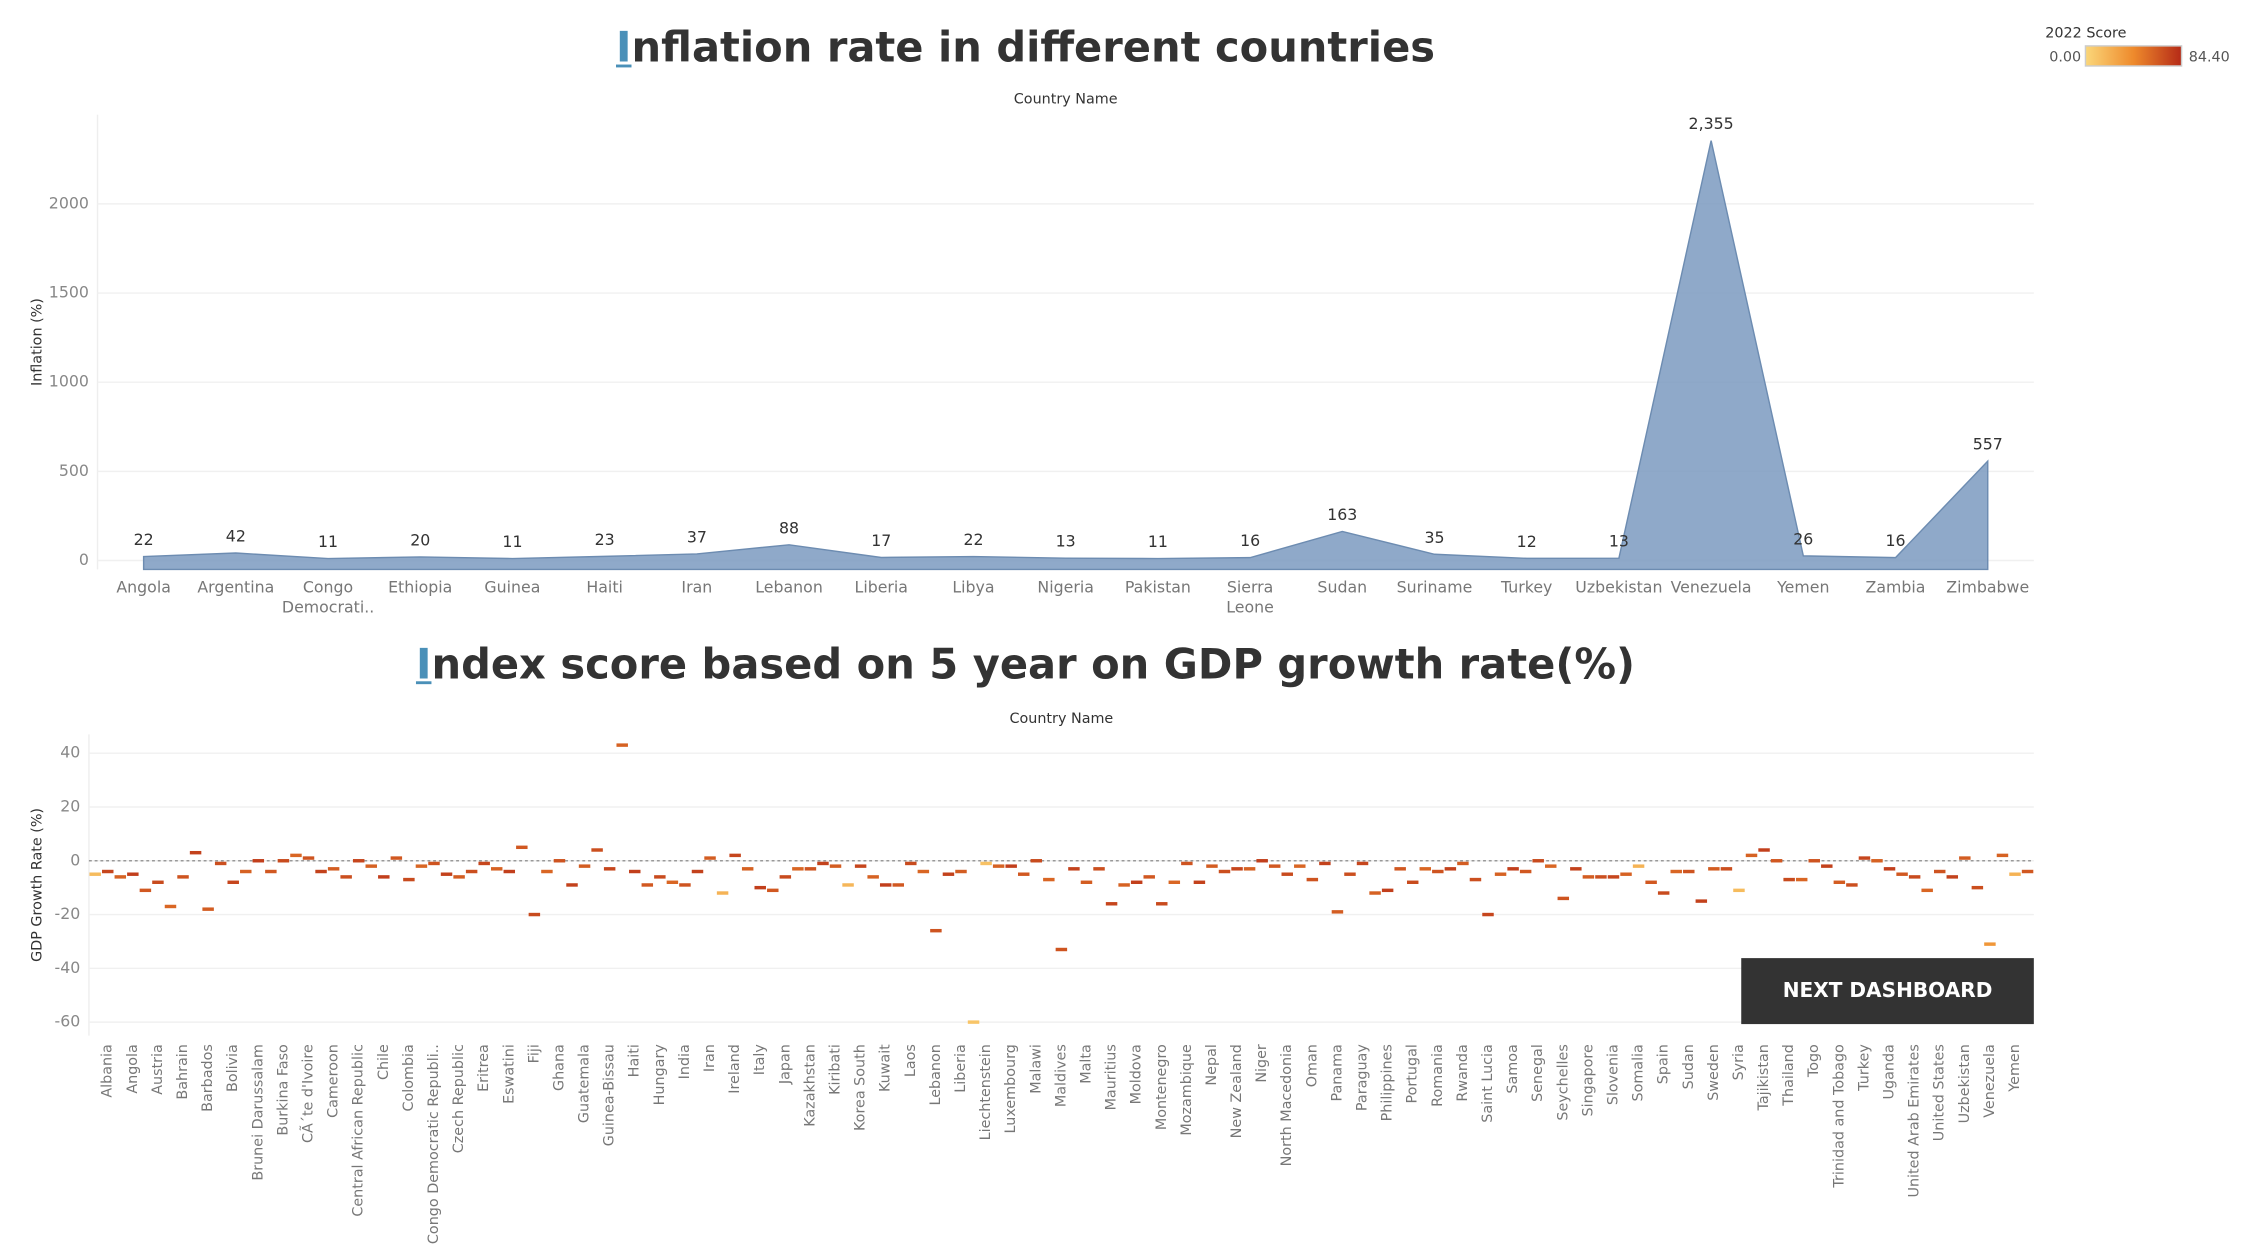 This screenshot has width=2249, height=1249. What do you see at coordinates (420, 539) in the screenshot?
I see `value-label: 20` at bounding box center [420, 539].